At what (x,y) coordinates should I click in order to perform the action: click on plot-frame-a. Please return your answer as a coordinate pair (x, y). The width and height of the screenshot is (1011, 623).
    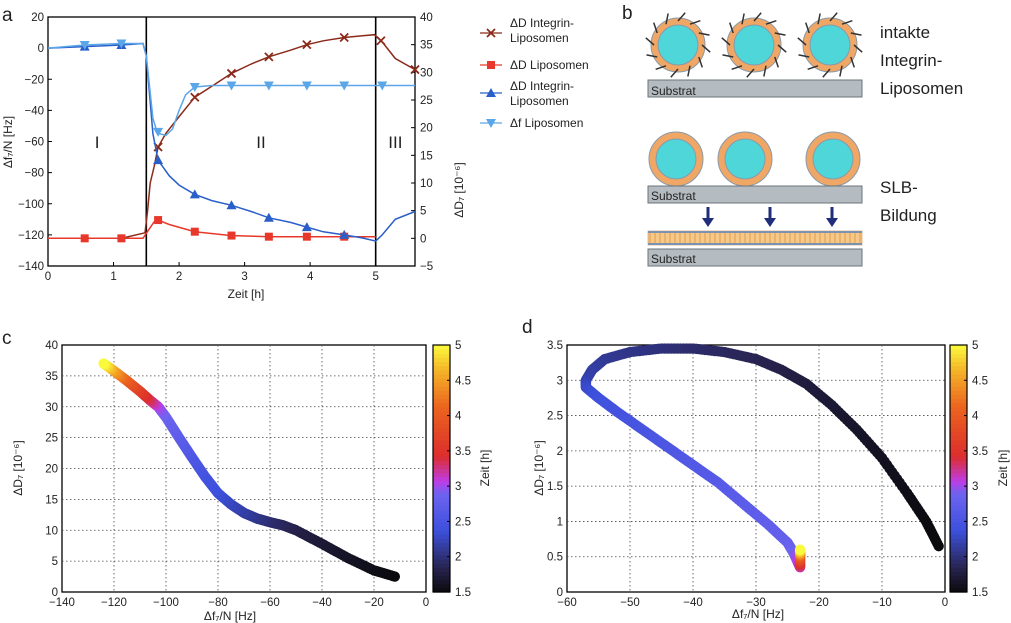
    Looking at the image, I should click on (231, 141).